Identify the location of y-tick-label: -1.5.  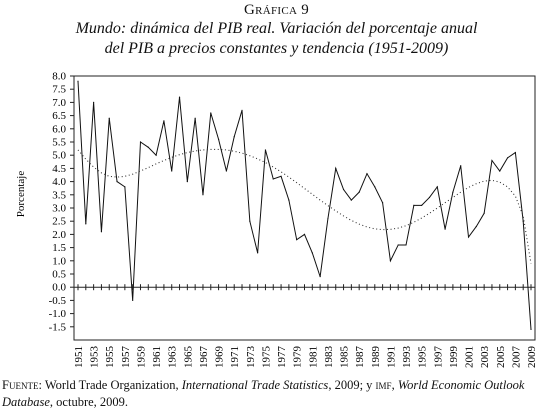
(58, 327).